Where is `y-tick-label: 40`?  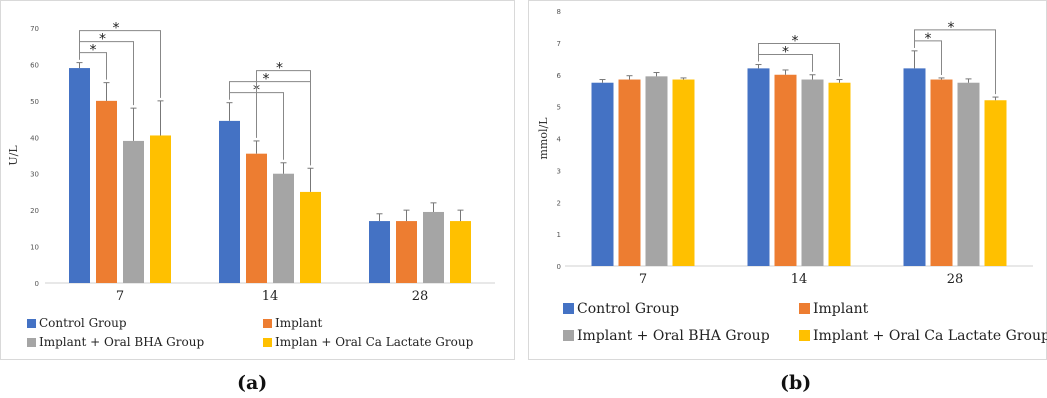 y-tick-label: 40 is located at coordinates (34, 138).